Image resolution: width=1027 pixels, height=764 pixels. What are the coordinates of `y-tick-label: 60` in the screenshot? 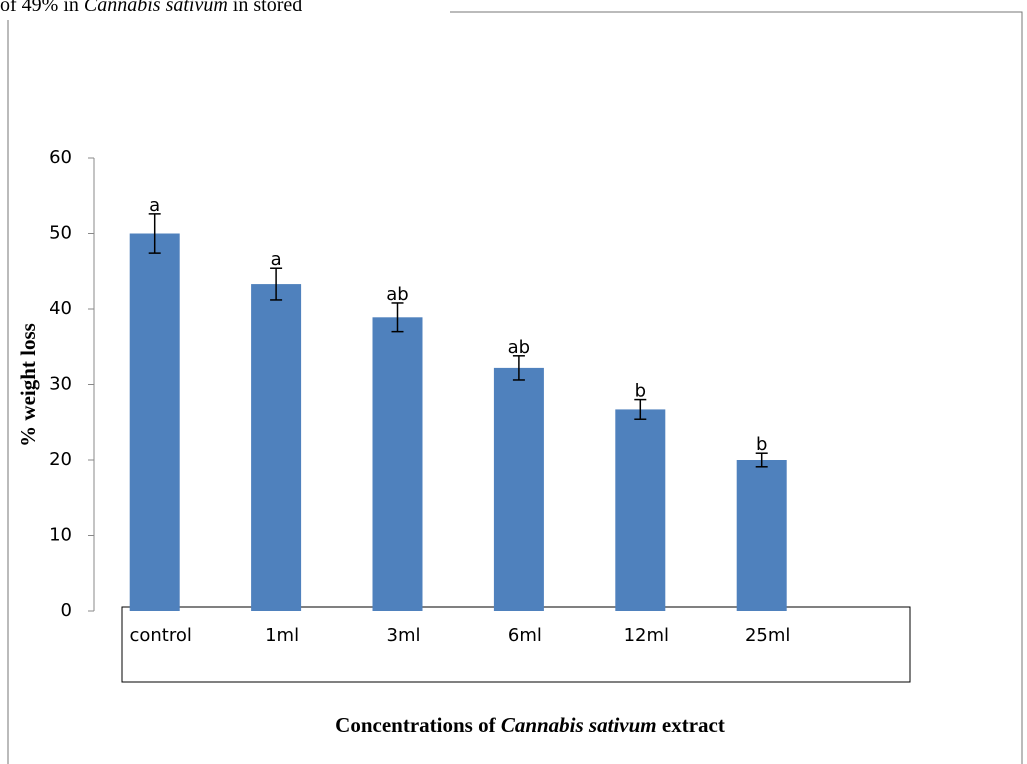 It's located at (60, 157).